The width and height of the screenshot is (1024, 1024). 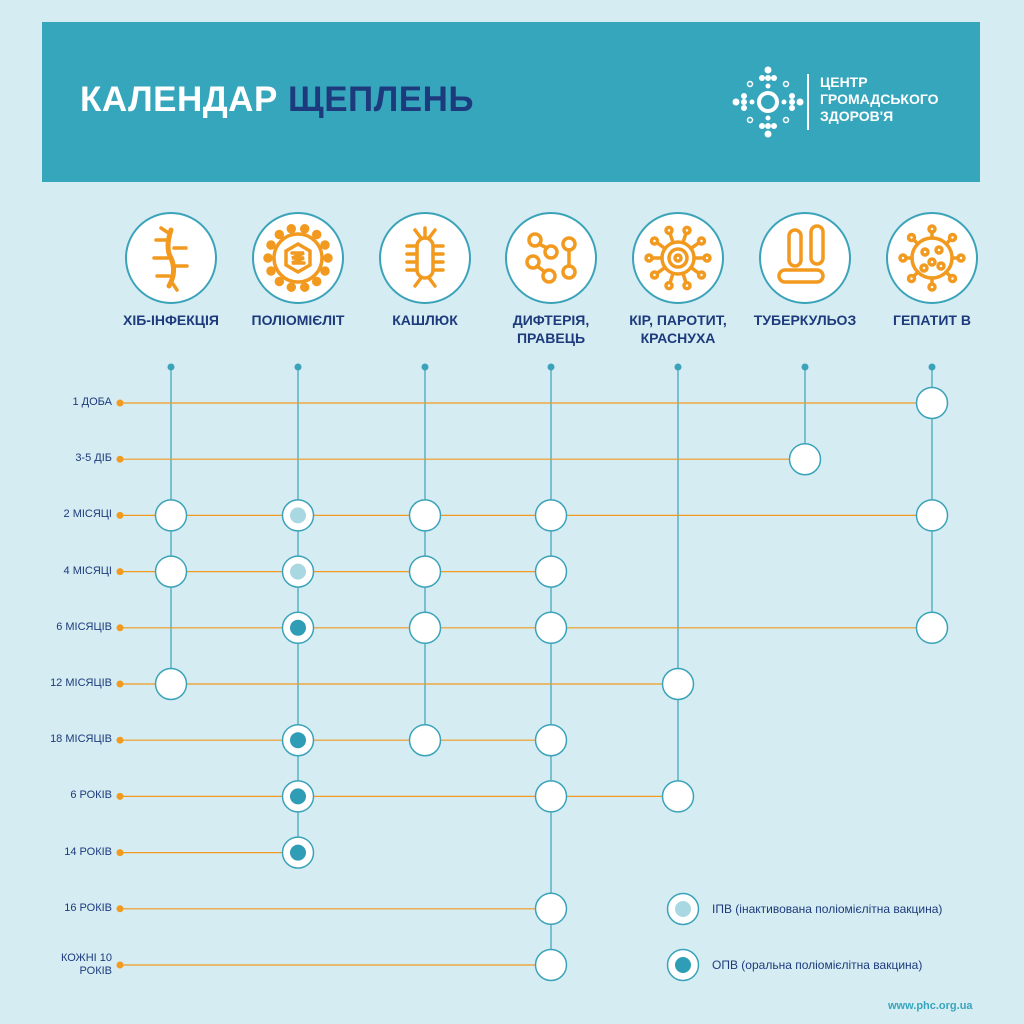 I want to click on disease-label: КАШЛЮК, so click(x=425, y=320).